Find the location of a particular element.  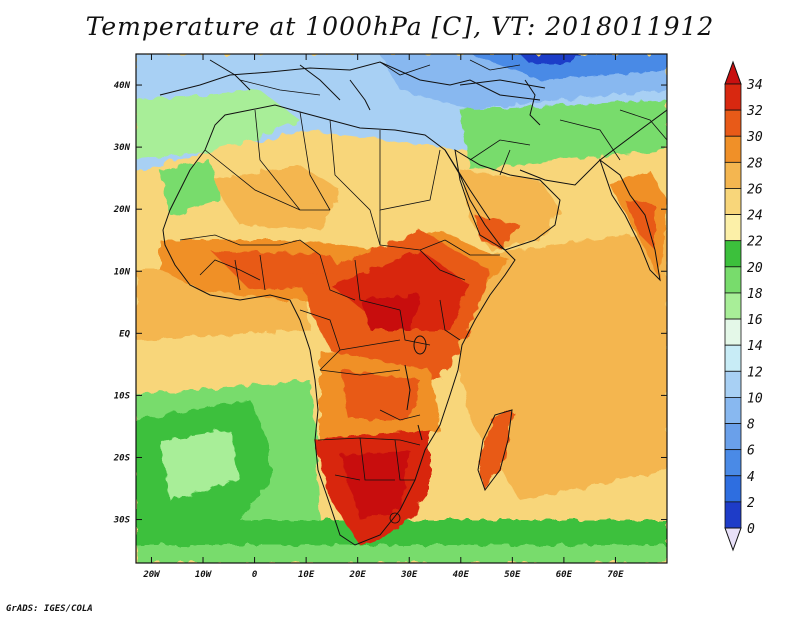

grads-credit: GrADS: IGES/COLA is located at coordinates (49, 609).